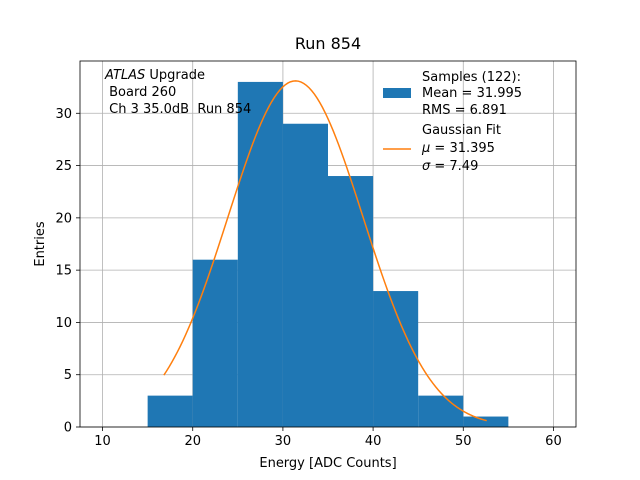  What do you see at coordinates (140, 92) in the screenshot?
I see `annotation-board: Board 260` at bounding box center [140, 92].